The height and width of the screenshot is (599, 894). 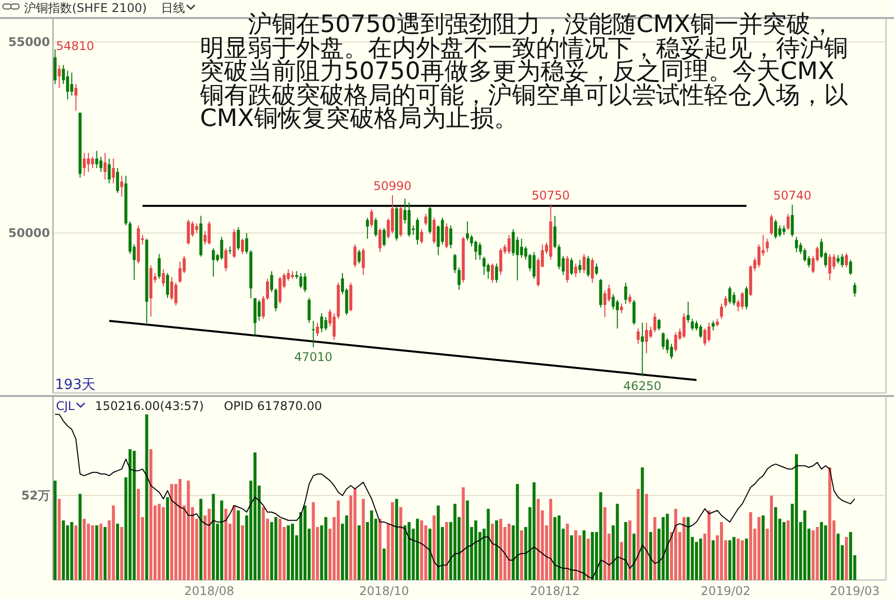 I want to click on text: OPID 617870.00, so click(x=273, y=406).